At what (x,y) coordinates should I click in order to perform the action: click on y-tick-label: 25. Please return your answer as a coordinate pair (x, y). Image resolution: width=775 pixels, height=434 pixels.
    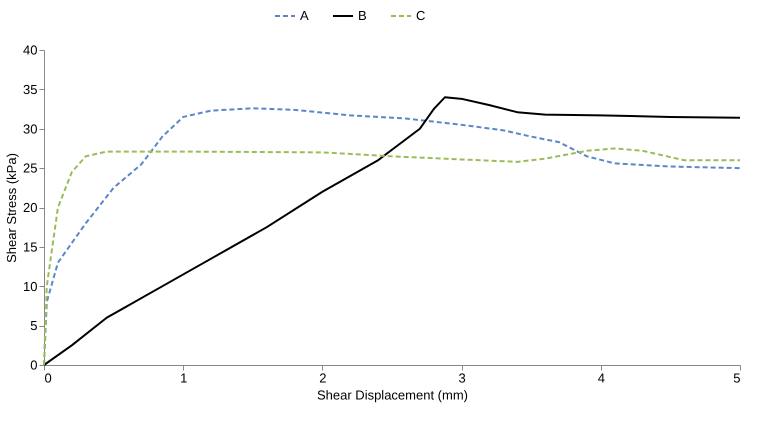
    Looking at the image, I should click on (30, 168).